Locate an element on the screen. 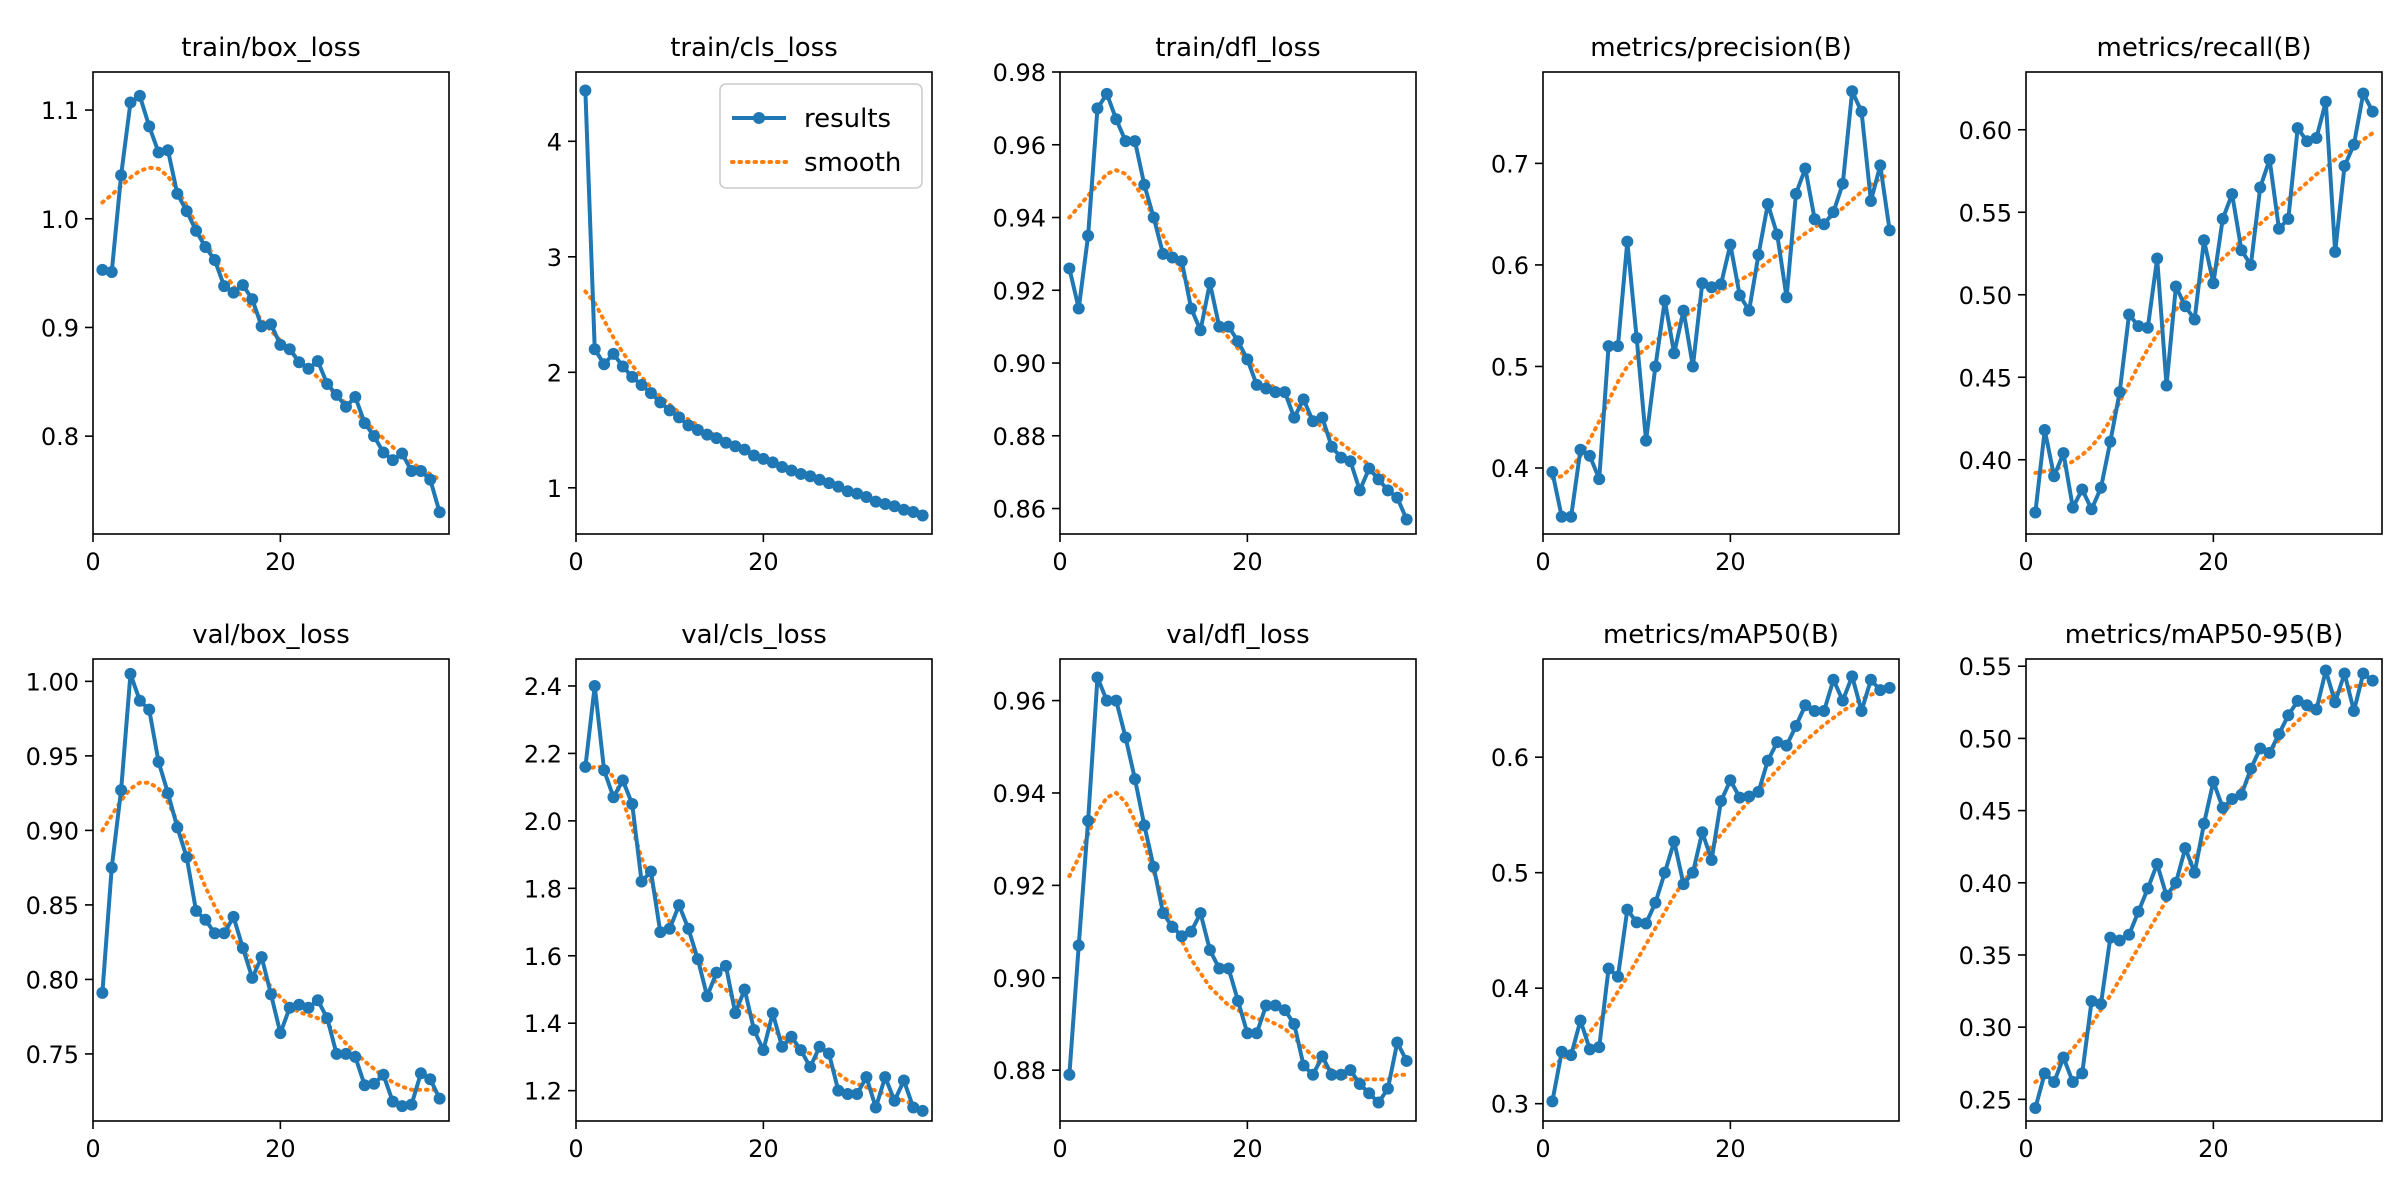 Image resolution: width=2400 pixels, height=1200 pixels. legend-smooth-label: smooth is located at coordinates (852, 163).